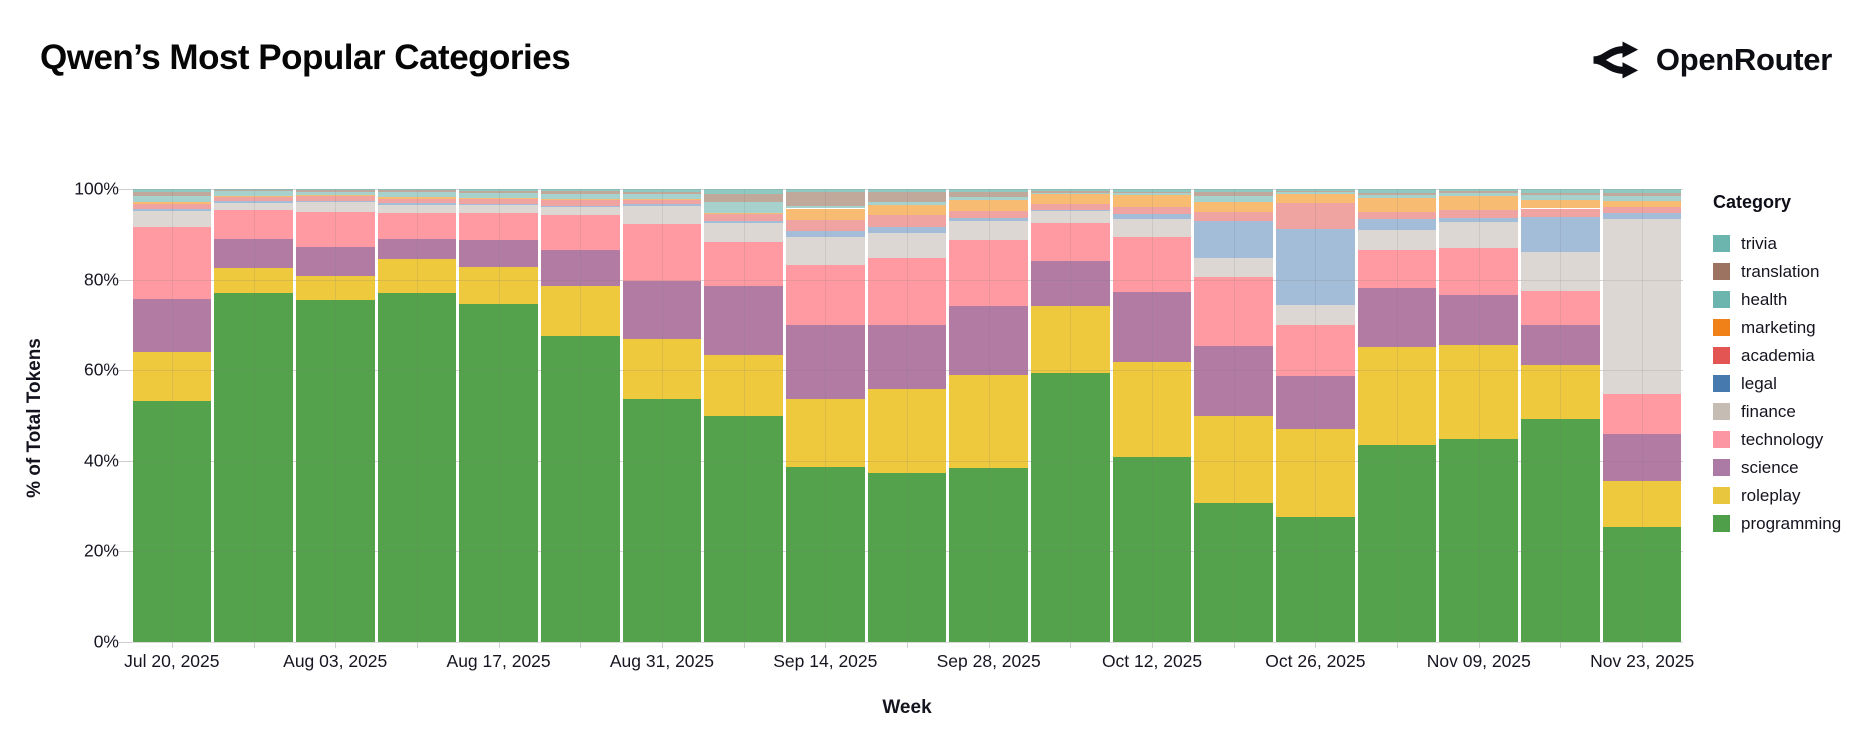 The width and height of the screenshot is (1876, 736). What do you see at coordinates (1793, 383) in the screenshot?
I see `legend-item-legal: legal` at bounding box center [1793, 383].